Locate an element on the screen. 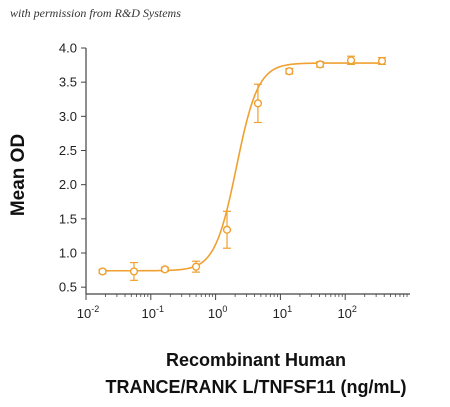 The image size is (450, 407). y-tick-label: 1.0 is located at coordinates (68, 253).